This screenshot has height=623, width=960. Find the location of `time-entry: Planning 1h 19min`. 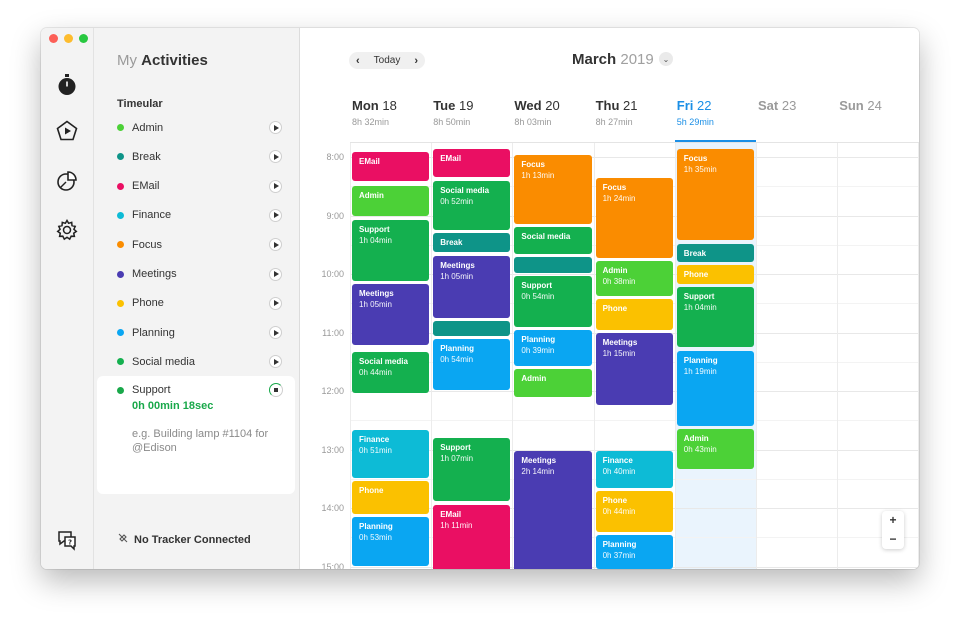

time-entry: Planning 1h 19min is located at coordinates (715, 389).